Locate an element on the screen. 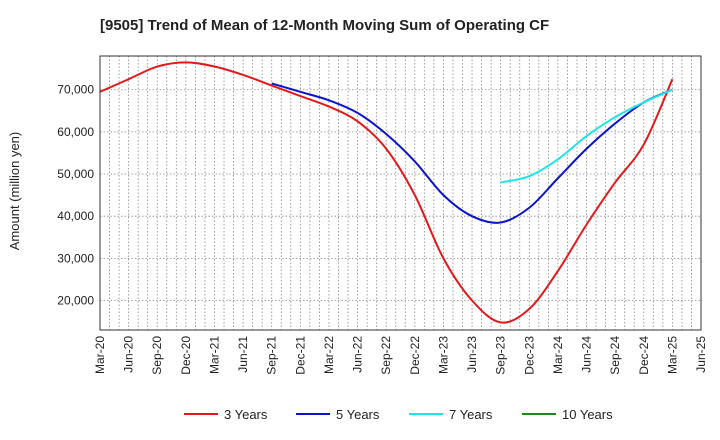 The height and width of the screenshot is (440, 720). x-tick-label: Jun-22 is located at coordinates (358, 354).